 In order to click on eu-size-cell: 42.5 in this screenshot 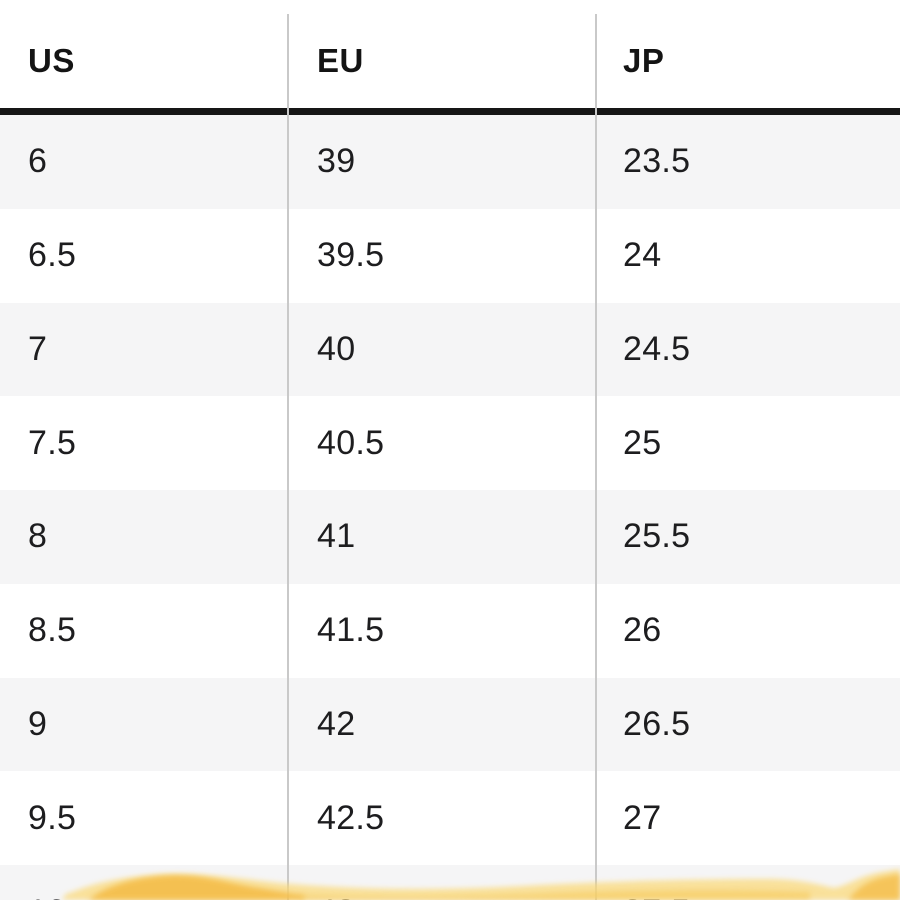, I will do `click(351, 817)`.